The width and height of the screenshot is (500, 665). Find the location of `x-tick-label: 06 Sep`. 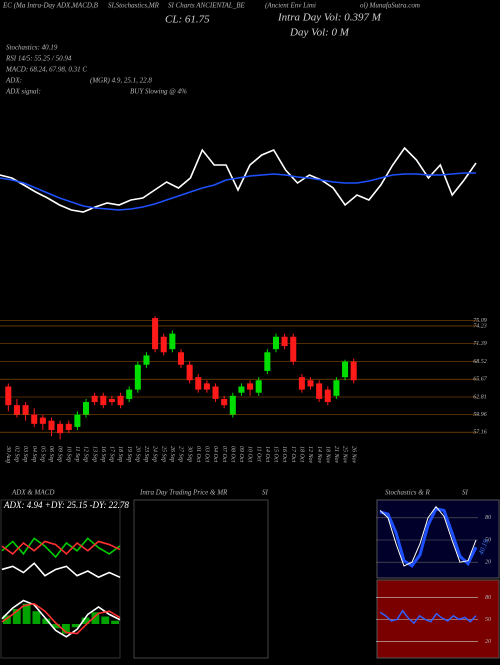

x-tick-label: 06 Sep is located at coordinates (51, 454).